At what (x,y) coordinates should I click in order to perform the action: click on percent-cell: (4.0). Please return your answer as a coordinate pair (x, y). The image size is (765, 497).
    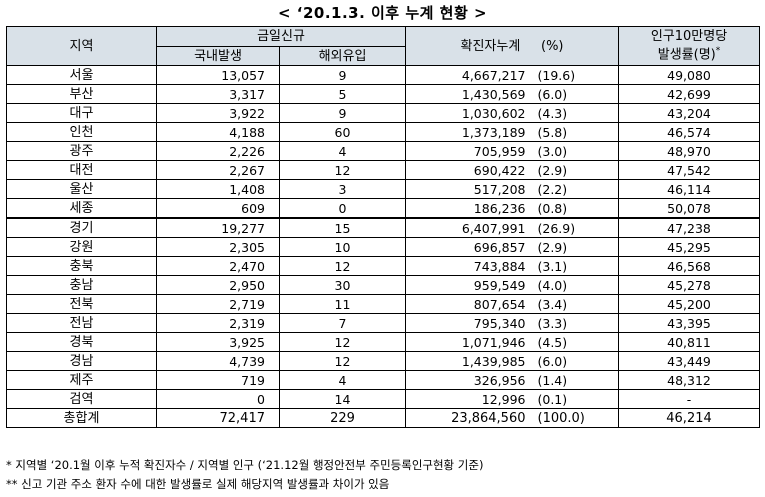
    Looking at the image, I should click on (575, 285).